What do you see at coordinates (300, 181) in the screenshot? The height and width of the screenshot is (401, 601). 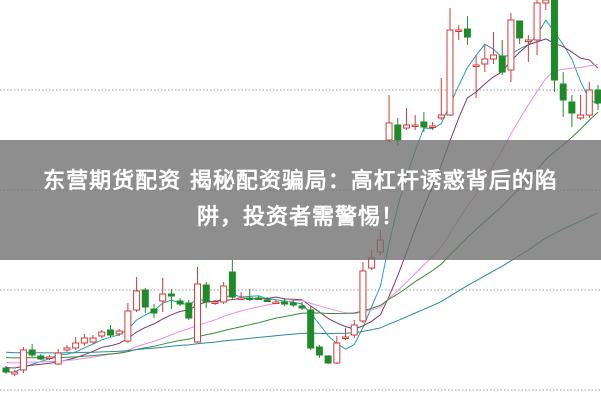 I see `banner-title-line-1: 东营期货配资 揭秘配资骗局：高杠杆诱惑背后的陷` at bounding box center [300, 181].